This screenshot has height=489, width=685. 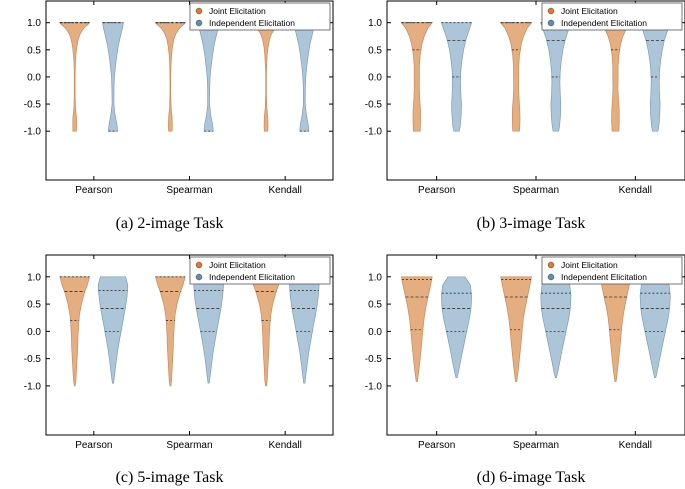 What do you see at coordinates (170, 223) in the screenshot?
I see `panel-caption: (a) 2-image Task` at bounding box center [170, 223].